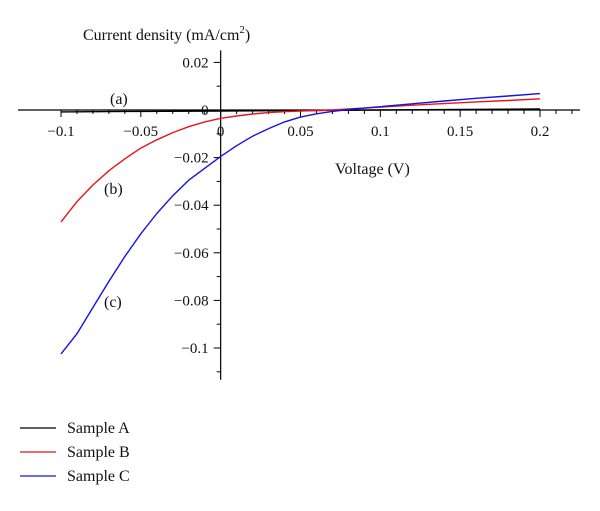 The height and width of the screenshot is (511, 600). I want to click on annotation-c: (c), so click(113, 302).